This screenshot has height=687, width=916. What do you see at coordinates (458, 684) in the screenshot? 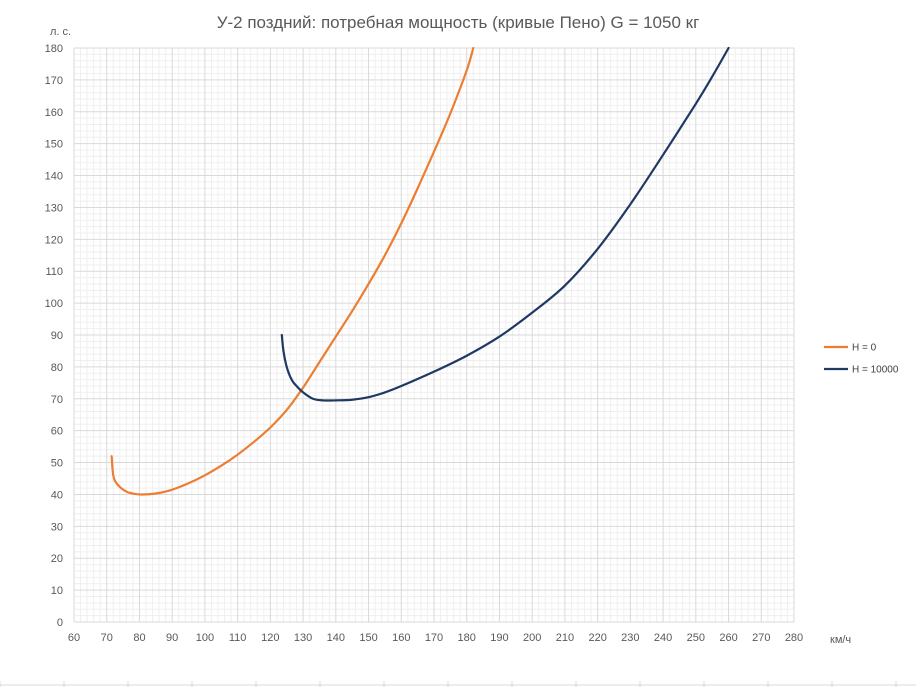
I see `bottom-frame-marks` at bounding box center [458, 684].